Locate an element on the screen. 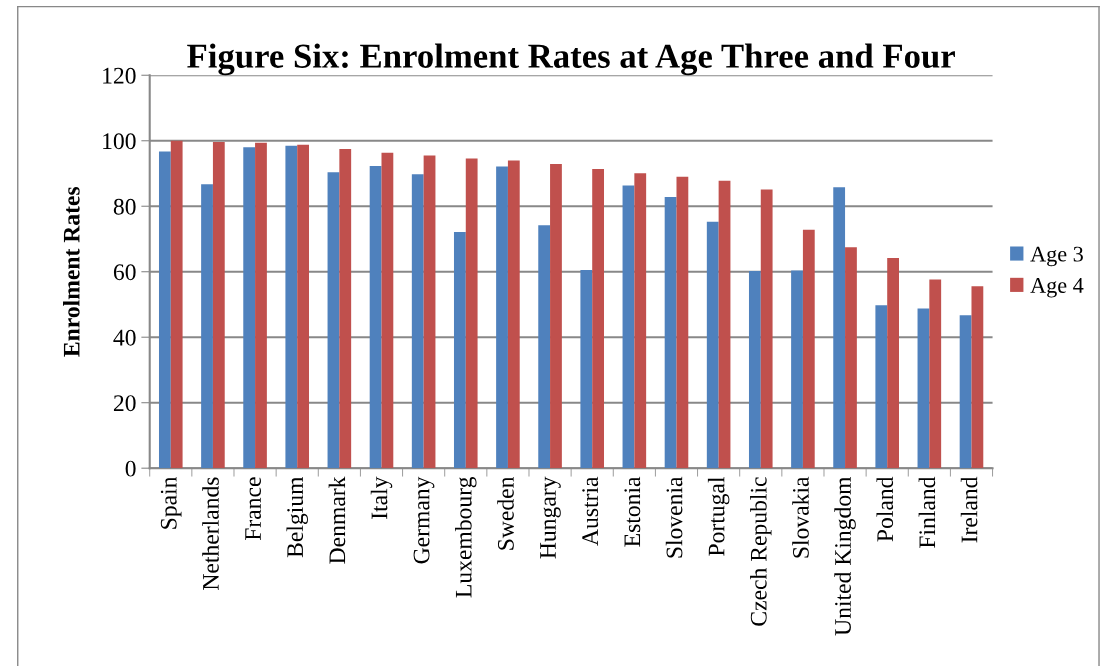 This screenshot has width=1109, height=666. y-tick-label: 20 is located at coordinates (124, 403).